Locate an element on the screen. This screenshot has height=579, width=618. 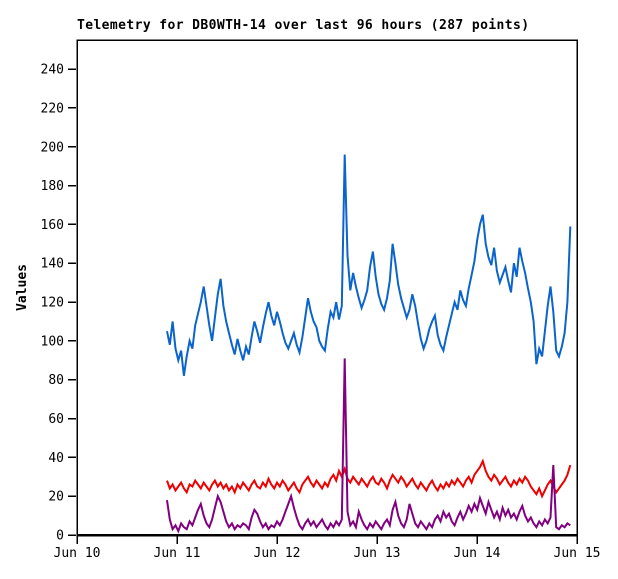
series-line-channel-red is located at coordinates (369, 478).